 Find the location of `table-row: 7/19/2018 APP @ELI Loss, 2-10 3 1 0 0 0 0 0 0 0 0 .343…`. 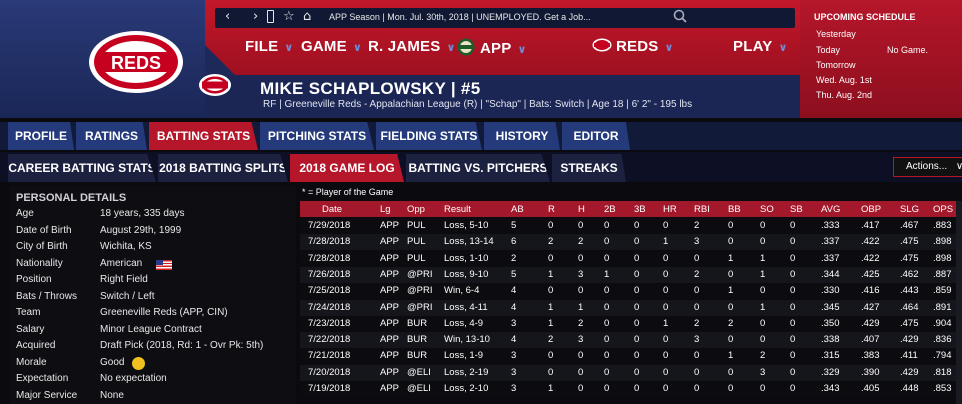

table-row: 7/19/2018 APP @ELI Loss, 2-10 3 1 0 0 0 0 0 0 0 0 .343… is located at coordinates (631, 389).